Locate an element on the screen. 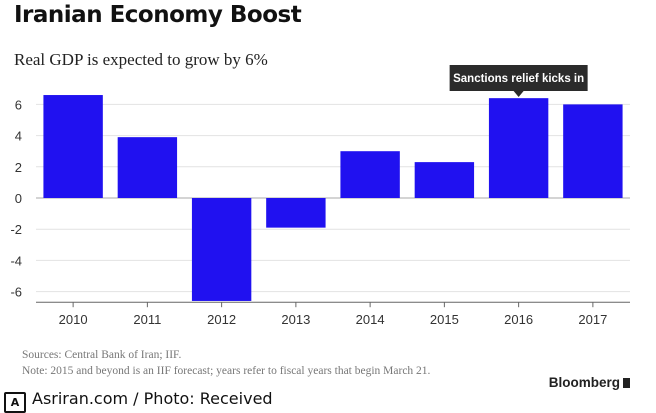 The width and height of the screenshot is (656, 413). x-tick-label: 2014 is located at coordinates (370, 319).